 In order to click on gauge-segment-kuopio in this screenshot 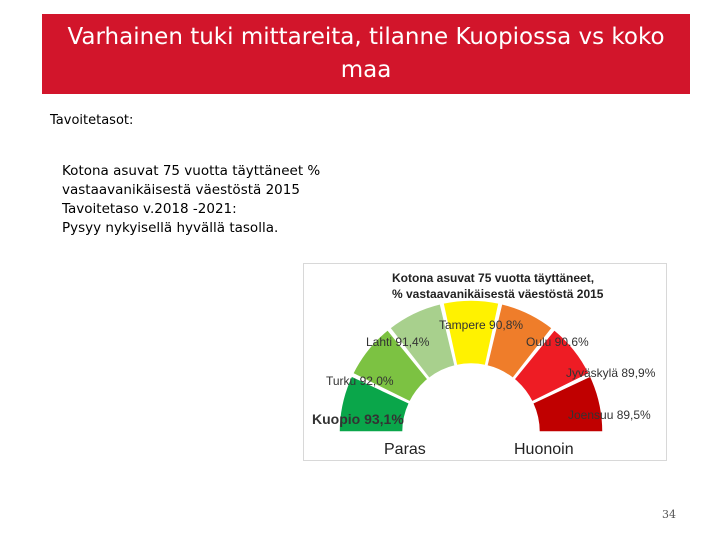, I will do `click(374, 403)`.